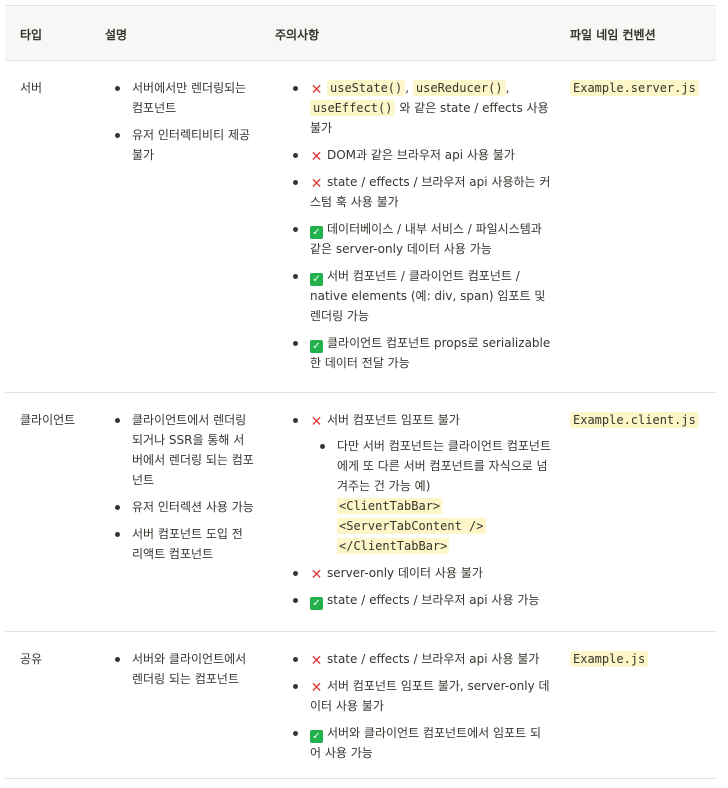  I want to click on caution-text: server-only 데이터 사용 불가, so click(405, 573).